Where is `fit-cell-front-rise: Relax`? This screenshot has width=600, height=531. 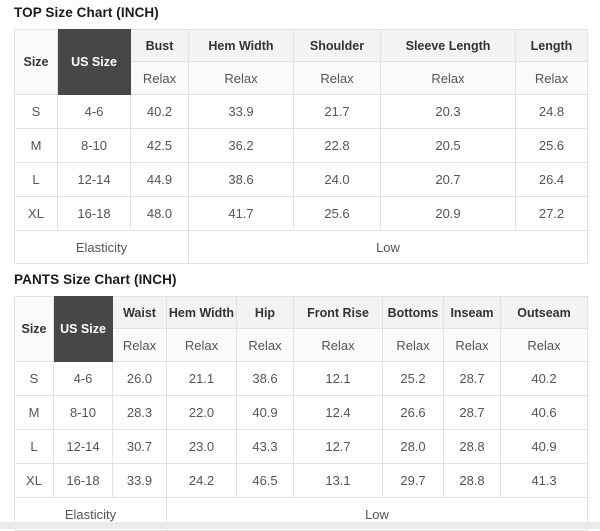
fit-cell-front-rise: Relax is located at coordinates (338, 345).